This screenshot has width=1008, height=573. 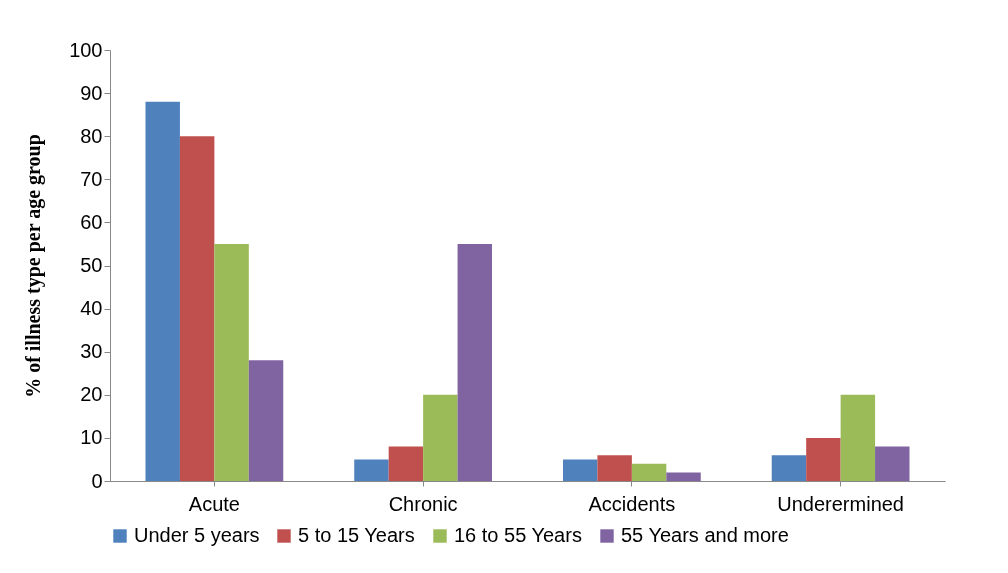 What do you see at coordinates (91, 92) in the screenshot?
I see `y-tick-label: 90` at bounding box center [91, 92].